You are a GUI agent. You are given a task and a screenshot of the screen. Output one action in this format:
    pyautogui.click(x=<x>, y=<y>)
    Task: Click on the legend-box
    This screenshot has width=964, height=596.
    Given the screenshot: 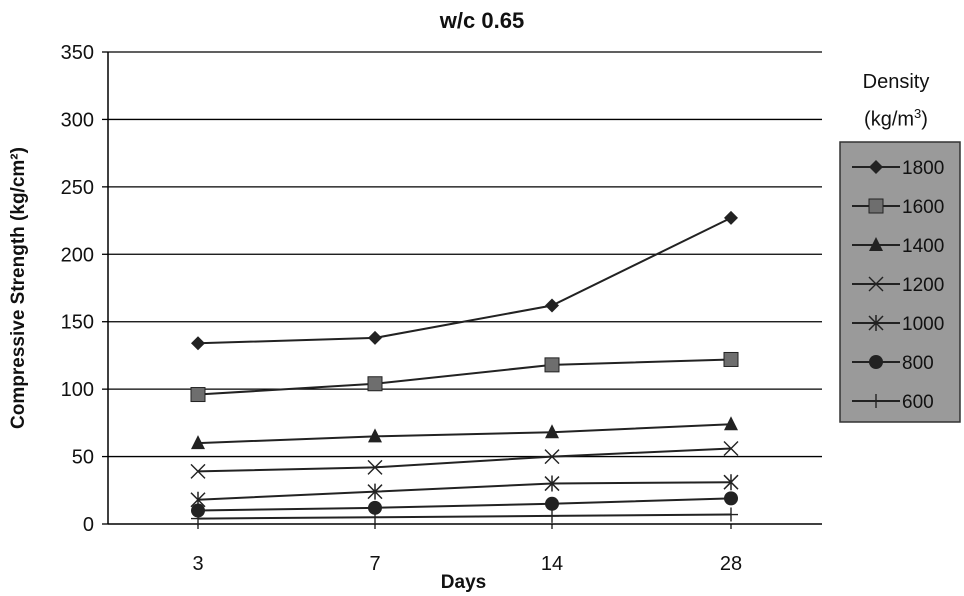 What is the action you would take?
    pyautogui.click(x=900, y=282)
    